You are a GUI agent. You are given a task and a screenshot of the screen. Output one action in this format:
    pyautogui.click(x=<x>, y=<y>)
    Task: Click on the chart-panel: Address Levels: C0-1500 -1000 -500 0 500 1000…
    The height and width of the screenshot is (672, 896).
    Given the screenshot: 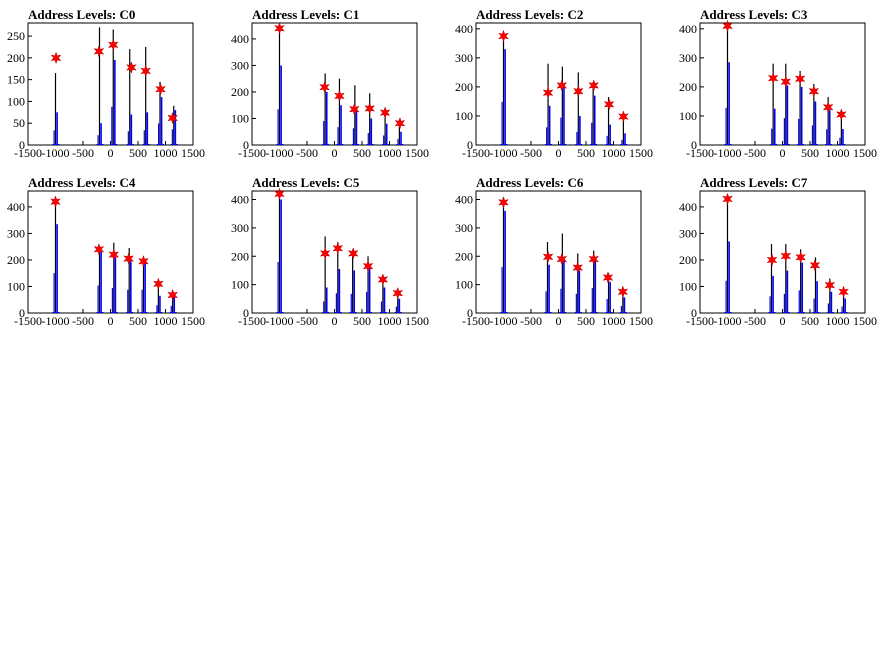 What is the action you would take?
    pyautogui.click(x=106, y=83)
    